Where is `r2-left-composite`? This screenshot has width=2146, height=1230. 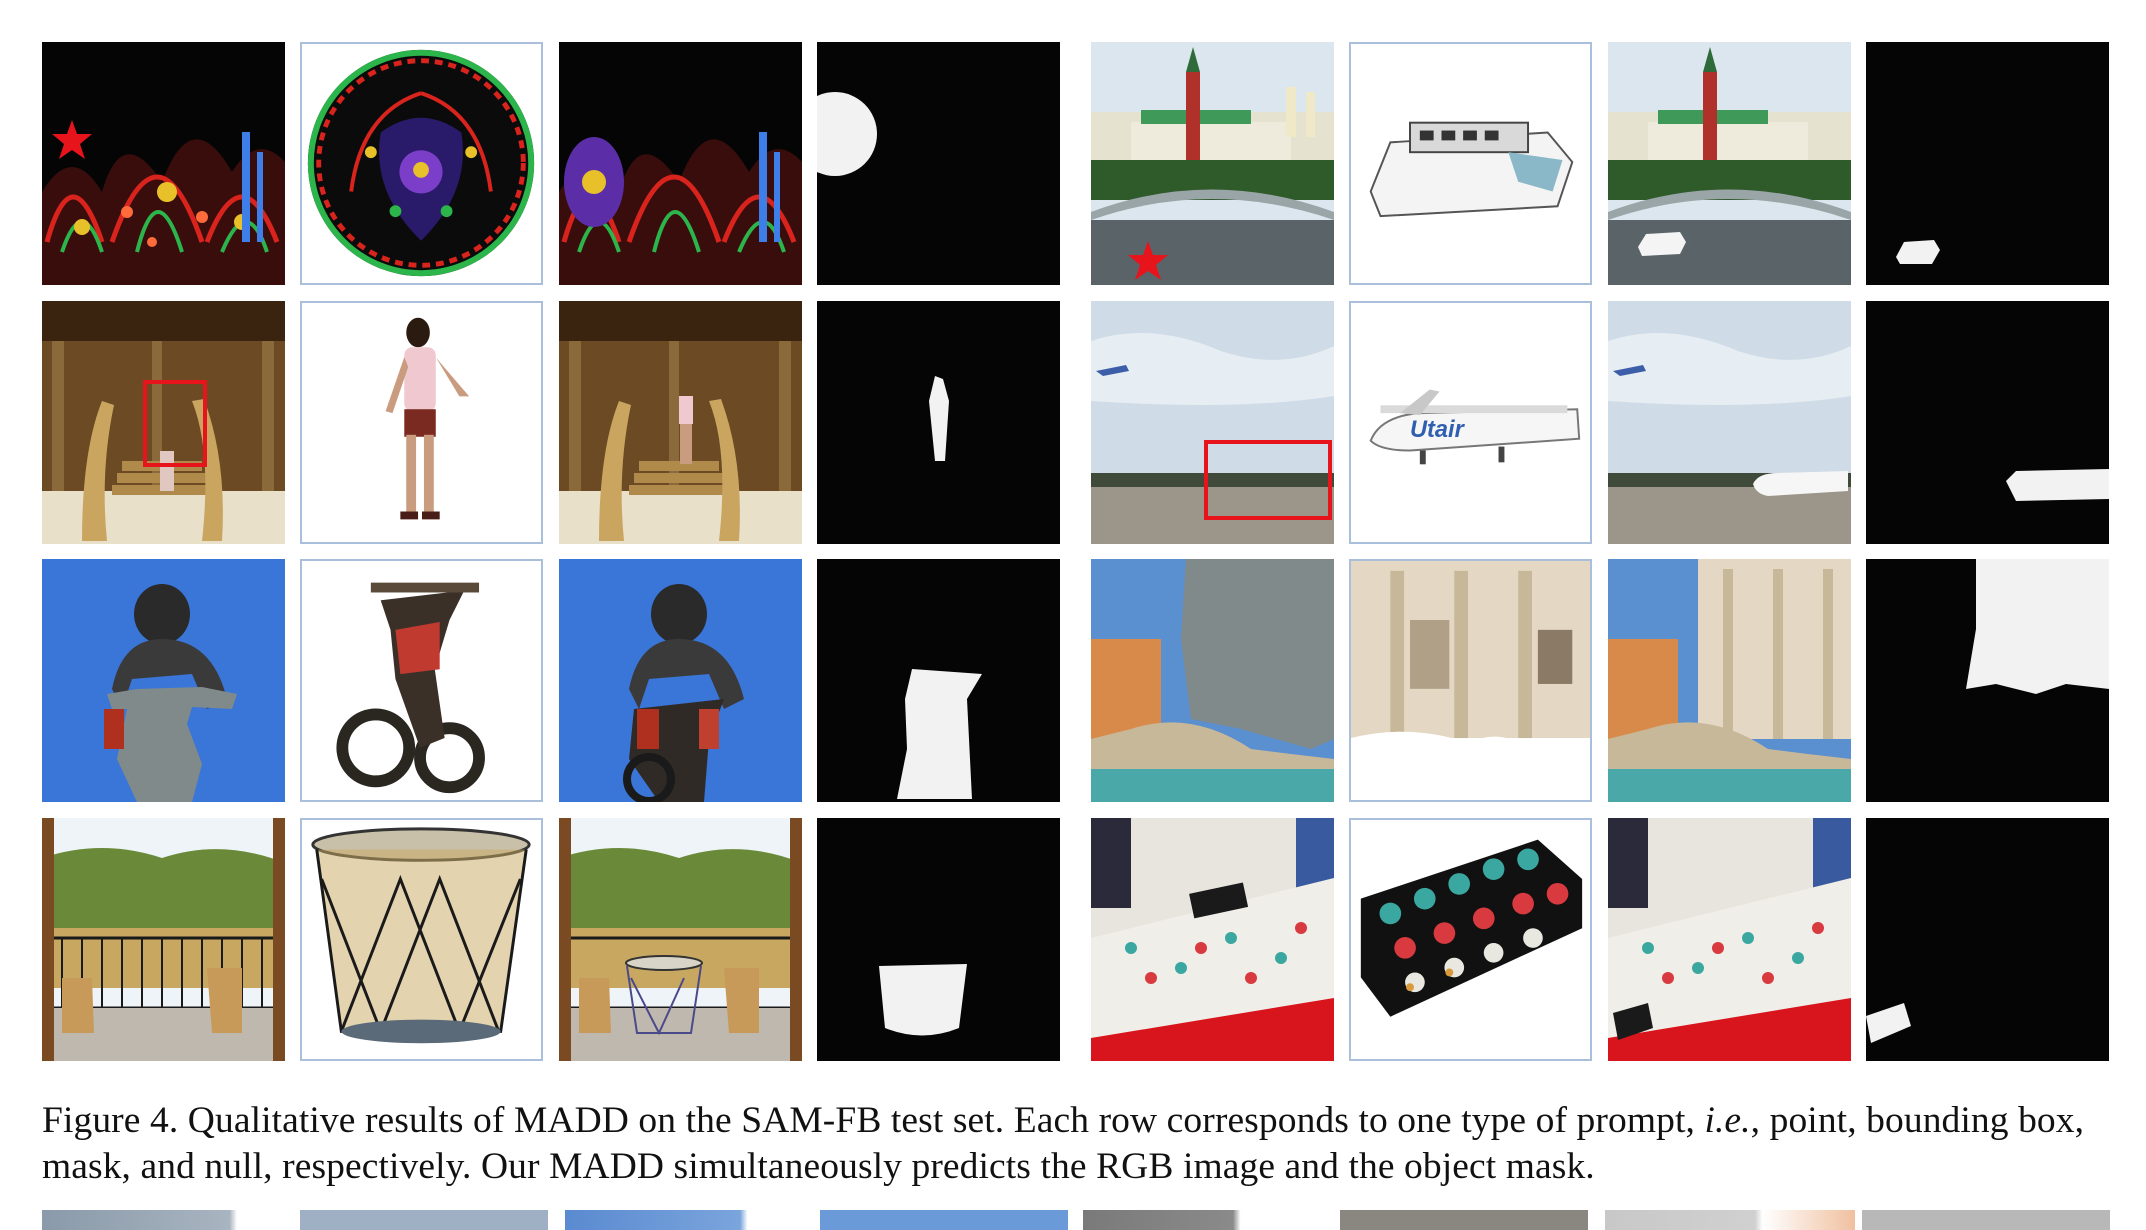 r2-left-composite is located at coordinates (680, 422).